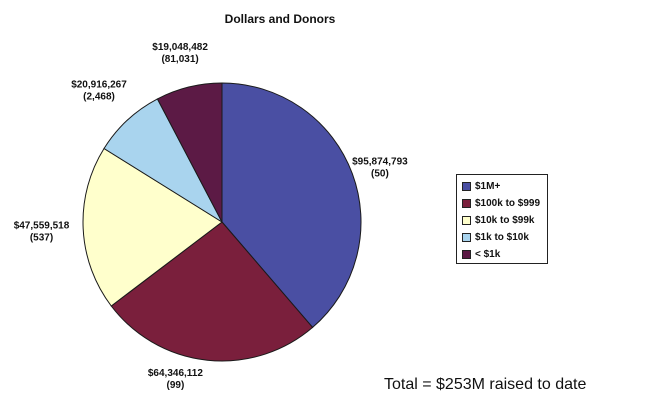  What do you see at coordinates (179, 59) in the screenshot?
I see `slice-donor-count-label: (81,031)` at bounding box center [179, 59].